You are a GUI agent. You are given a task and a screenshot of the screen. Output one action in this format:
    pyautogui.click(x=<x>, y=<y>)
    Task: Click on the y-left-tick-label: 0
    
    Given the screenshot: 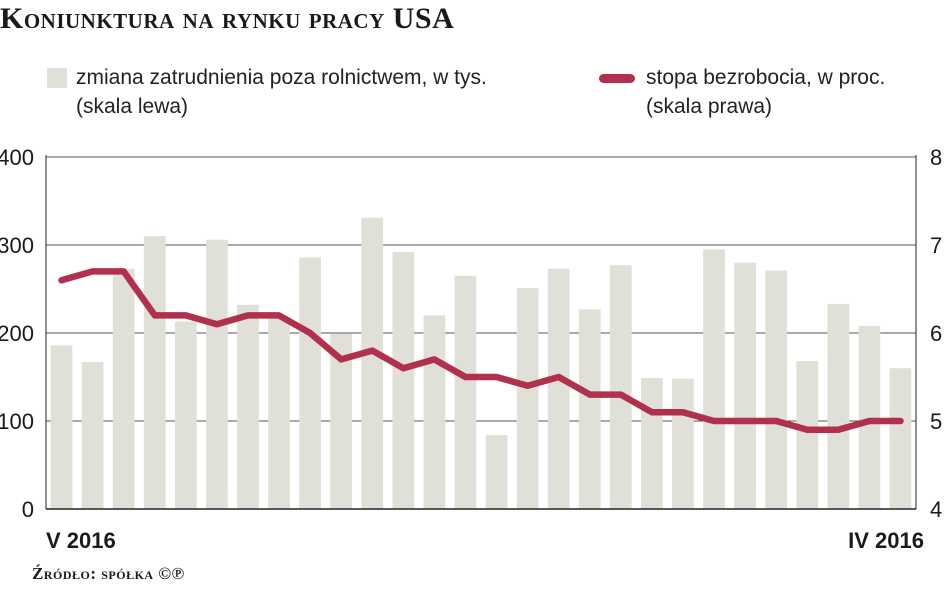 What is the action you would take?
    pyautogui.click(x=28, y=509)
    